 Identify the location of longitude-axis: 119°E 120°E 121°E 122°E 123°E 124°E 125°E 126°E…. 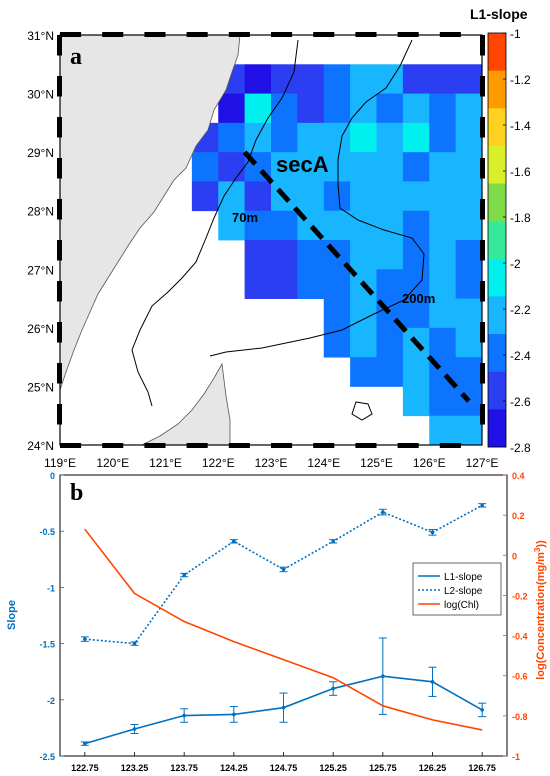
(271, 463).